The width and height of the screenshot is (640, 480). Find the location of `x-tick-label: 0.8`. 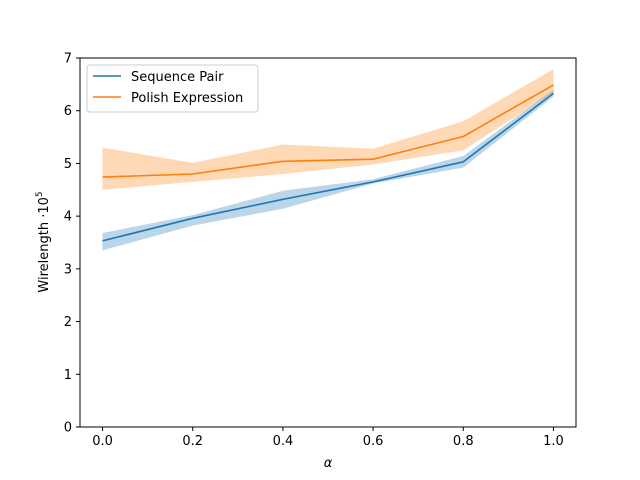

x-tick-label: 0.8 is located at coordinates (463, 441).